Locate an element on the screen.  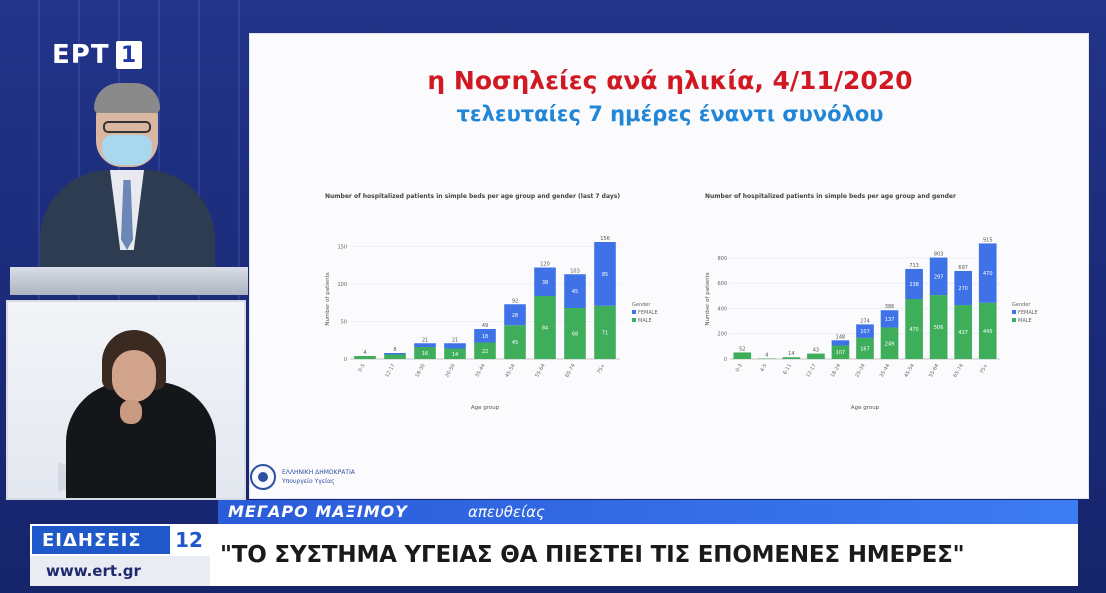
bar-value-label: 22 is located at coordinates (485, 352).